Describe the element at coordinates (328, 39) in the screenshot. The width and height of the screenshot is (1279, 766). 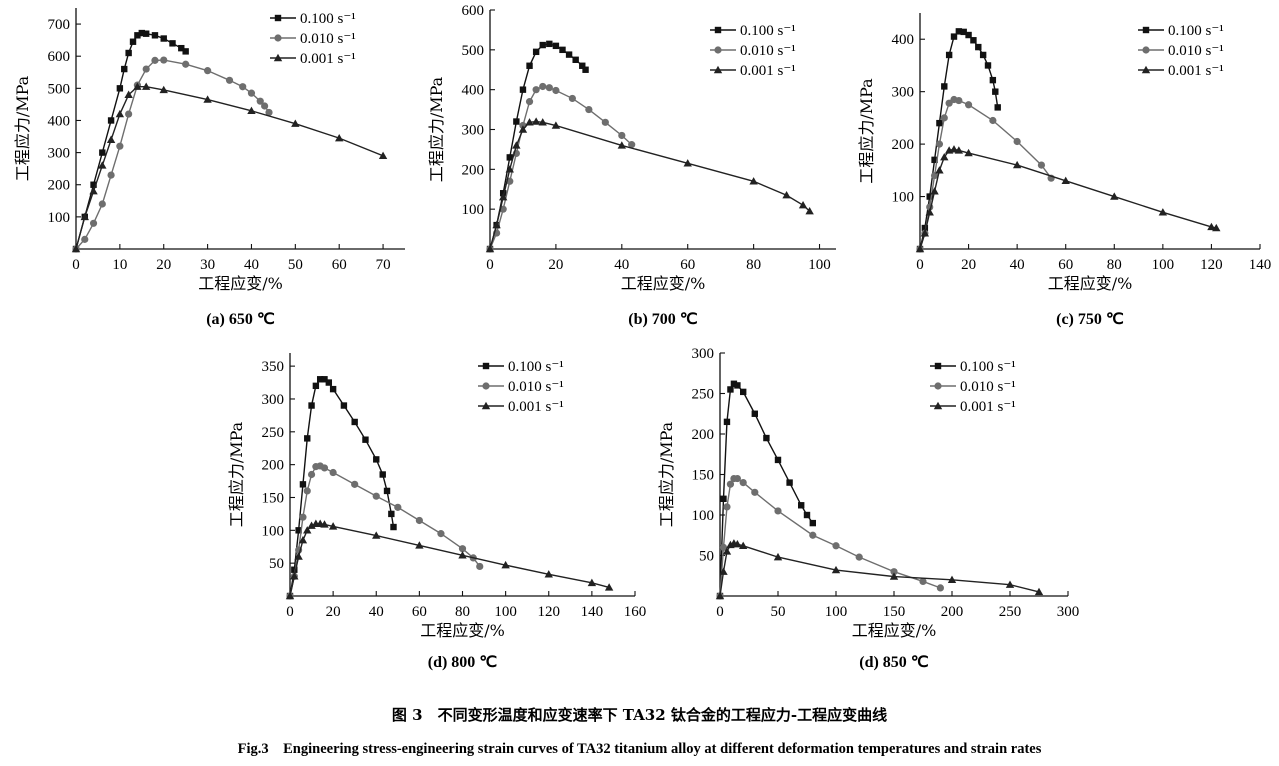
I see `legend-label: 0.010 s⁻¹` at that location.